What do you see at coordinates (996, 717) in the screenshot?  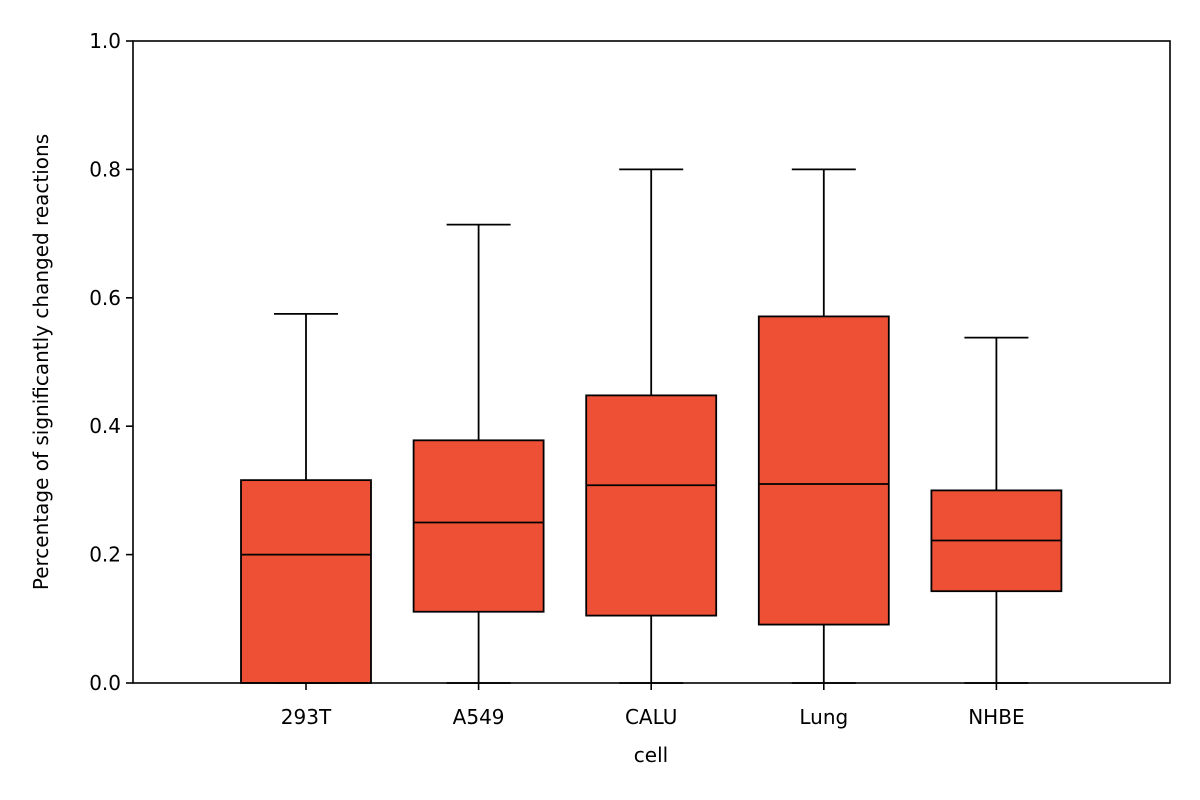 I see `x-tick-label: NHBE` at bounding box center [996, 717].